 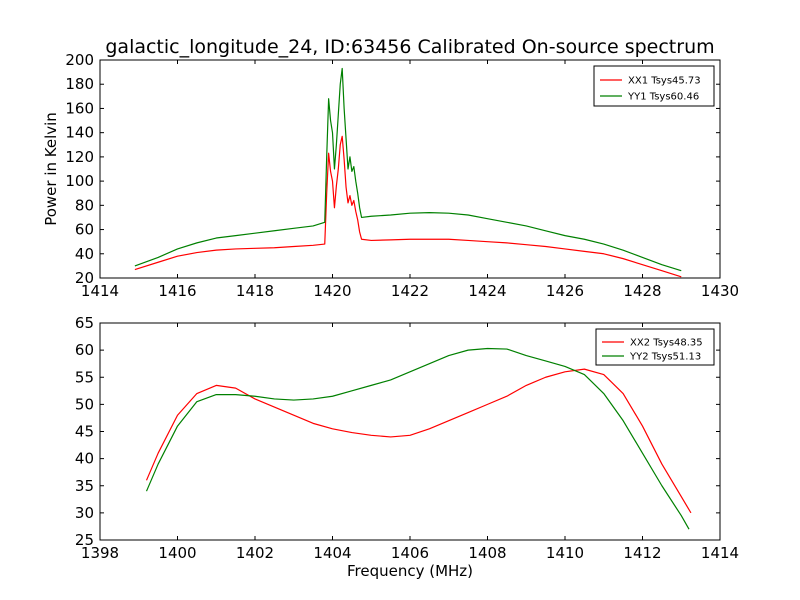 I want to click on y-tick-label: 80, so click(x=84, y=205).